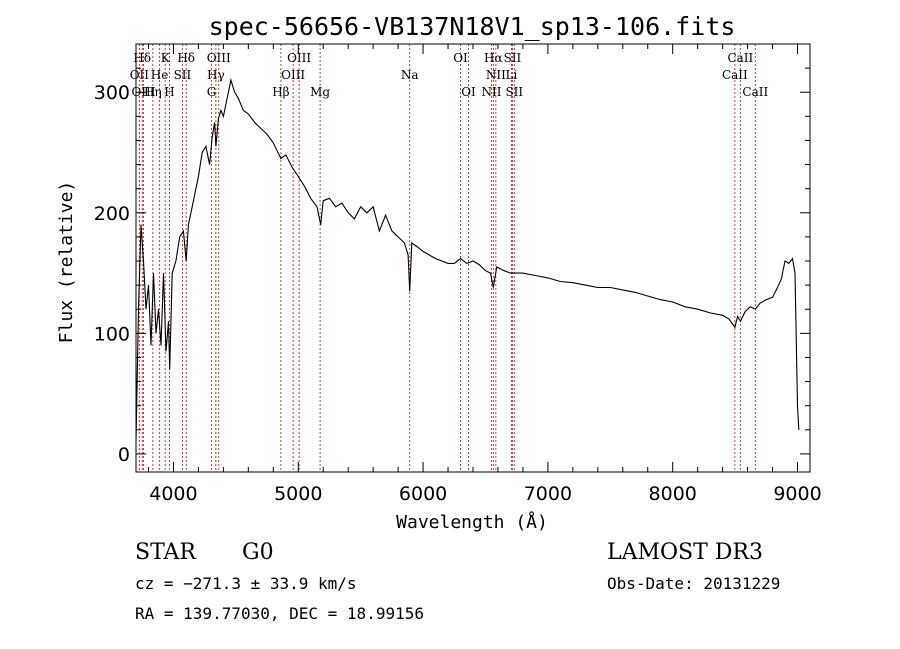 This screenshot has width=900, height=649. What do you see at coordinates (512, 75) in the screenshot?
I see `line-marker-label-16: Li` at bounding box center [512, 75].